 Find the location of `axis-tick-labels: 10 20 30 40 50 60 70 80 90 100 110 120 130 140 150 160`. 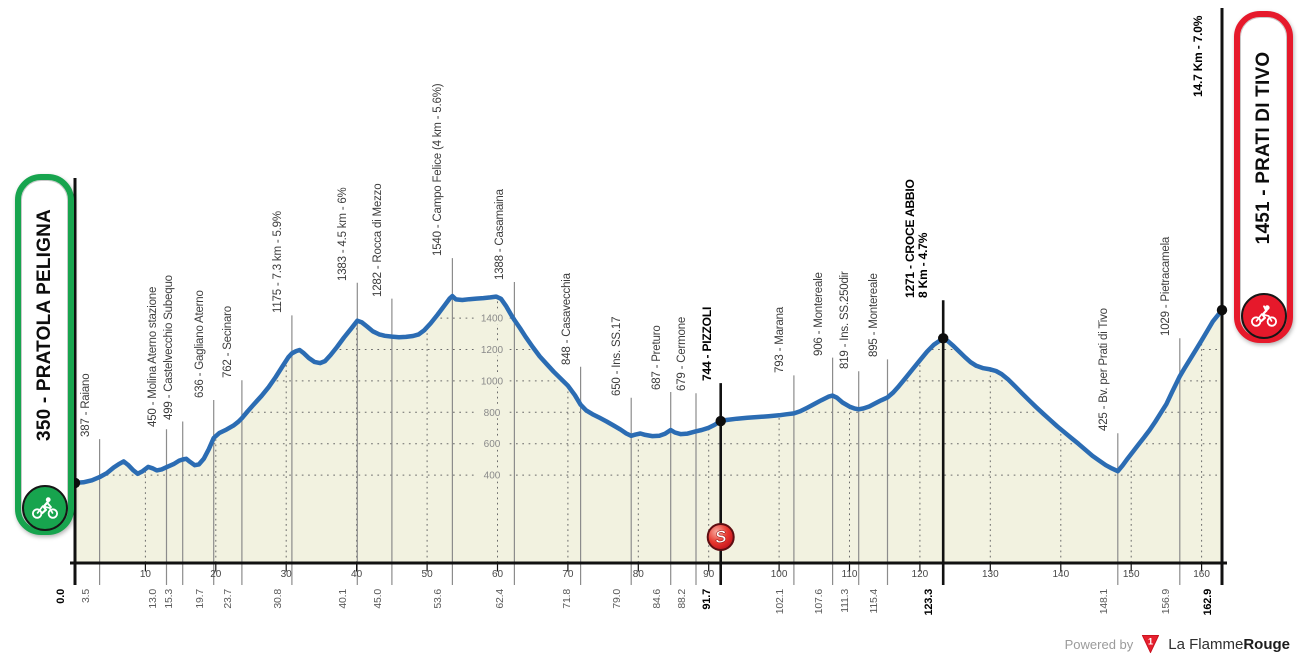

axis-tick-labels: 10 20 30 40 50 60 70 80 90 100 110 120 130 140 150 160 is located at coordinates (675, 574).